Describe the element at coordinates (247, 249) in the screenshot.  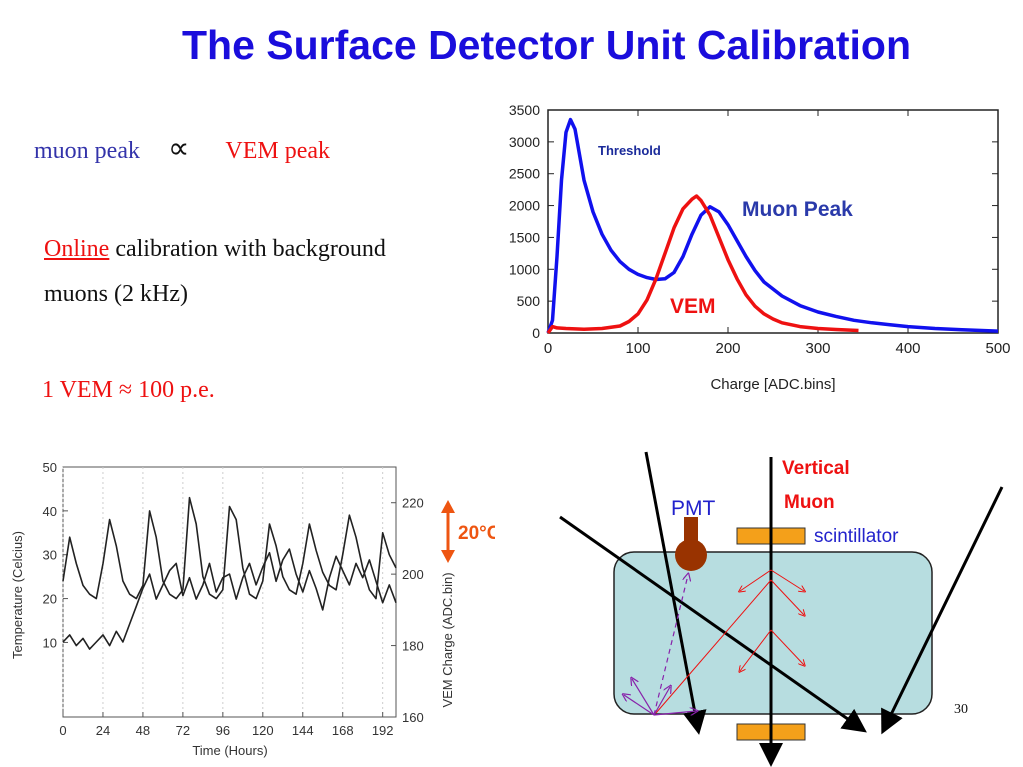
I see `calibration-text: calibration with background` at that location.